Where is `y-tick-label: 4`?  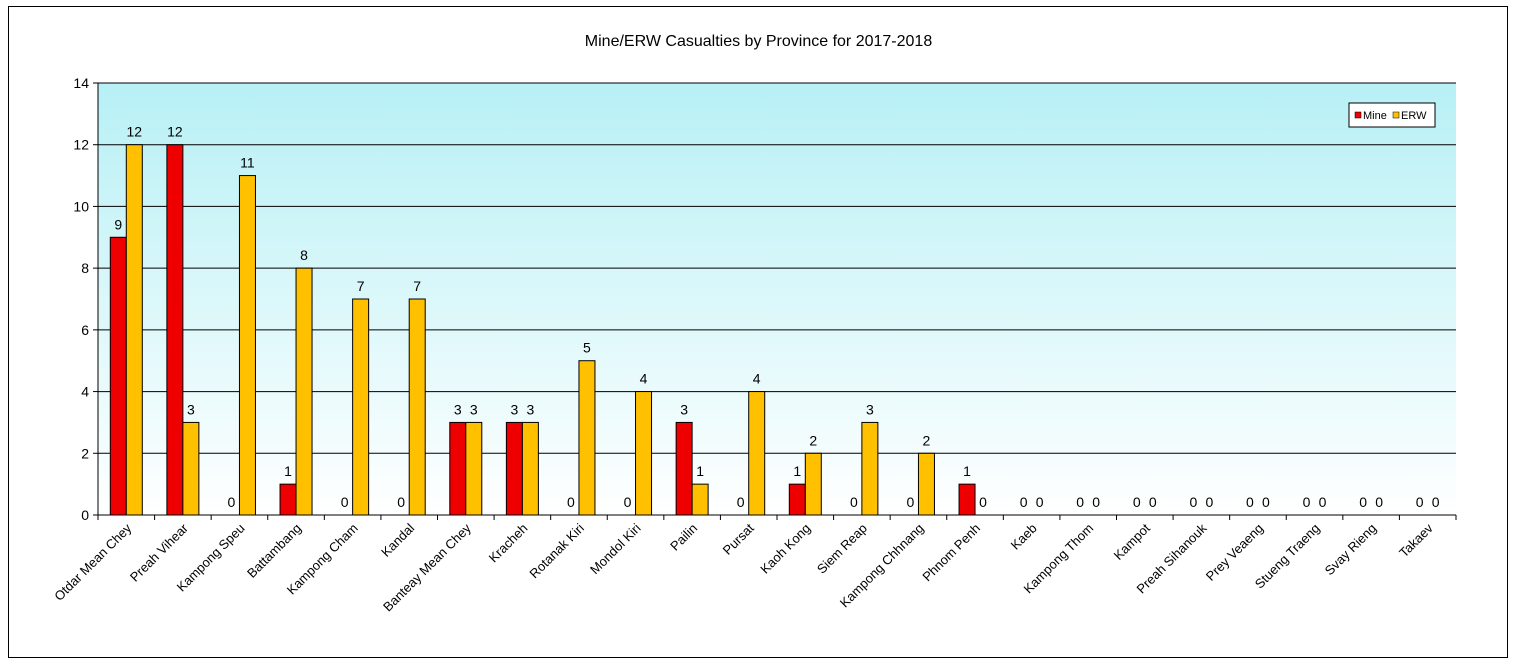 y-tick-label: 4 is located at coordinates (85, 392).